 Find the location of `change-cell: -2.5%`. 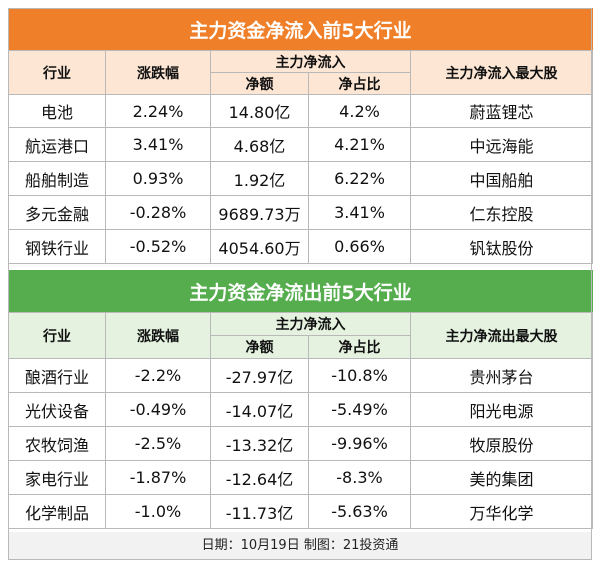

change-cell: -2.5% is located at coordinates (158, 443).